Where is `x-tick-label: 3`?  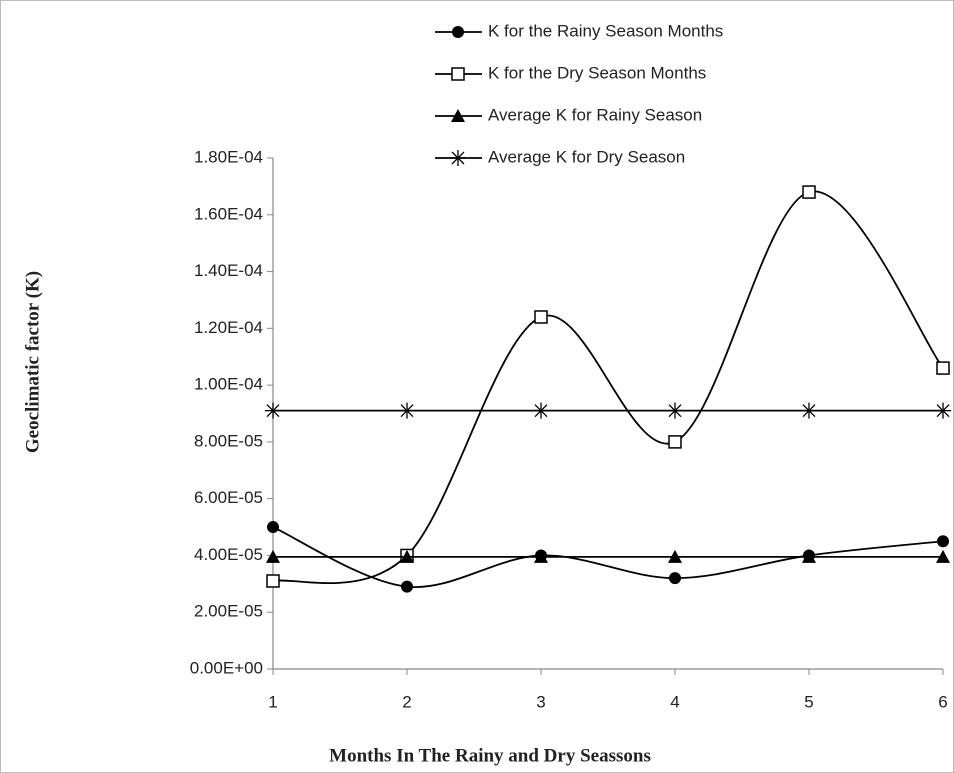 x-tick-label: 3 is located at coordinates (540, 701).